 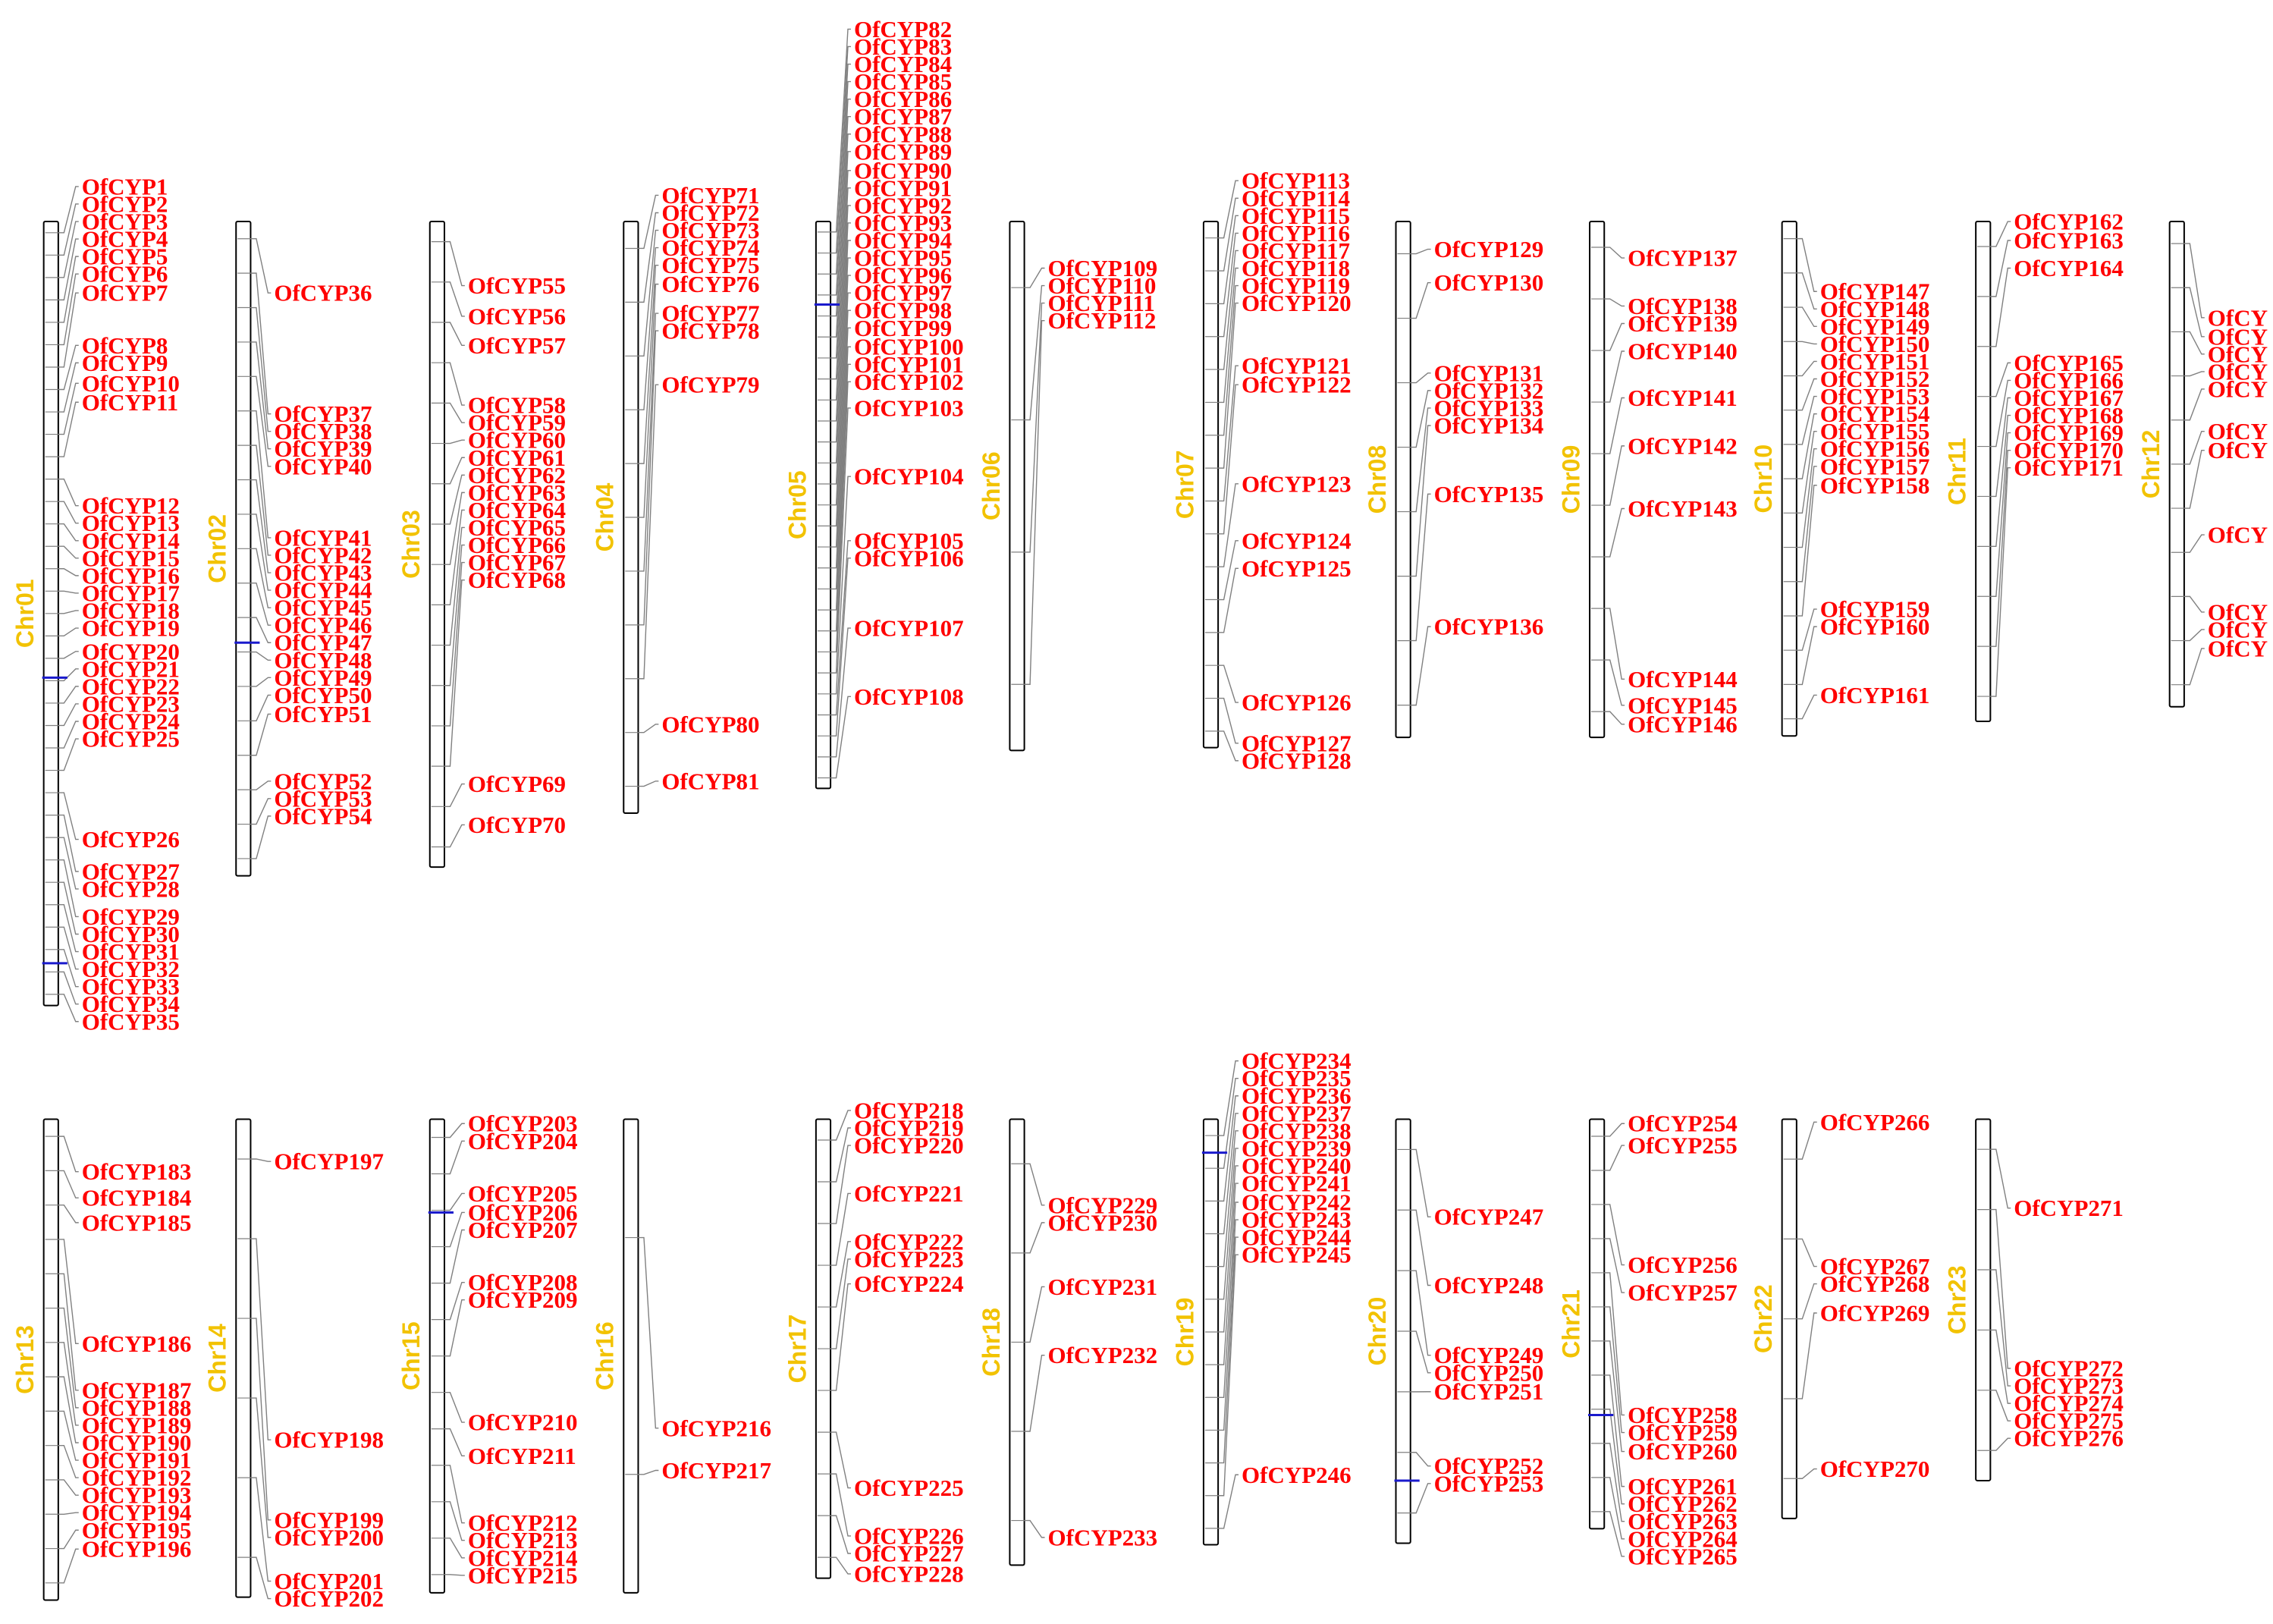 What do you see at coordinates (2069, 432) in the screenshot?
I see `gene-label: OfCYP169` at bounding box center [2069, 432].